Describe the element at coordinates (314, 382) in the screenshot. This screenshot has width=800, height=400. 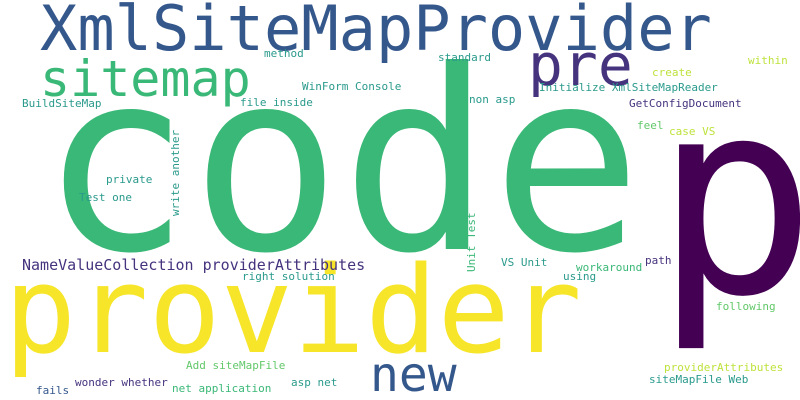
I see `word-asp-net: asp net` at that location.